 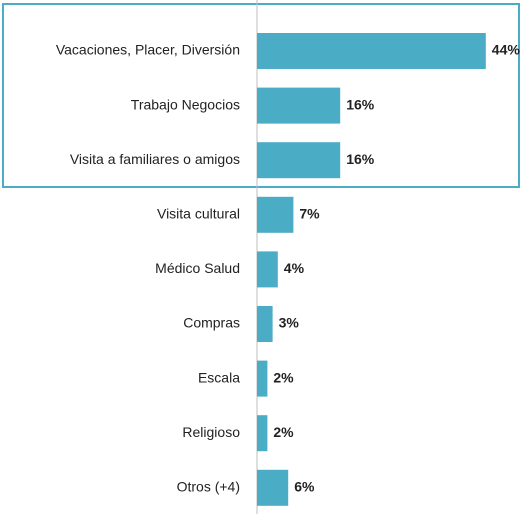 What do you see at coordinates (148, 50) in the screenshot?
I see `category-label: Vacaciones, Placer, Diversión` at bounding box center [148, 50].